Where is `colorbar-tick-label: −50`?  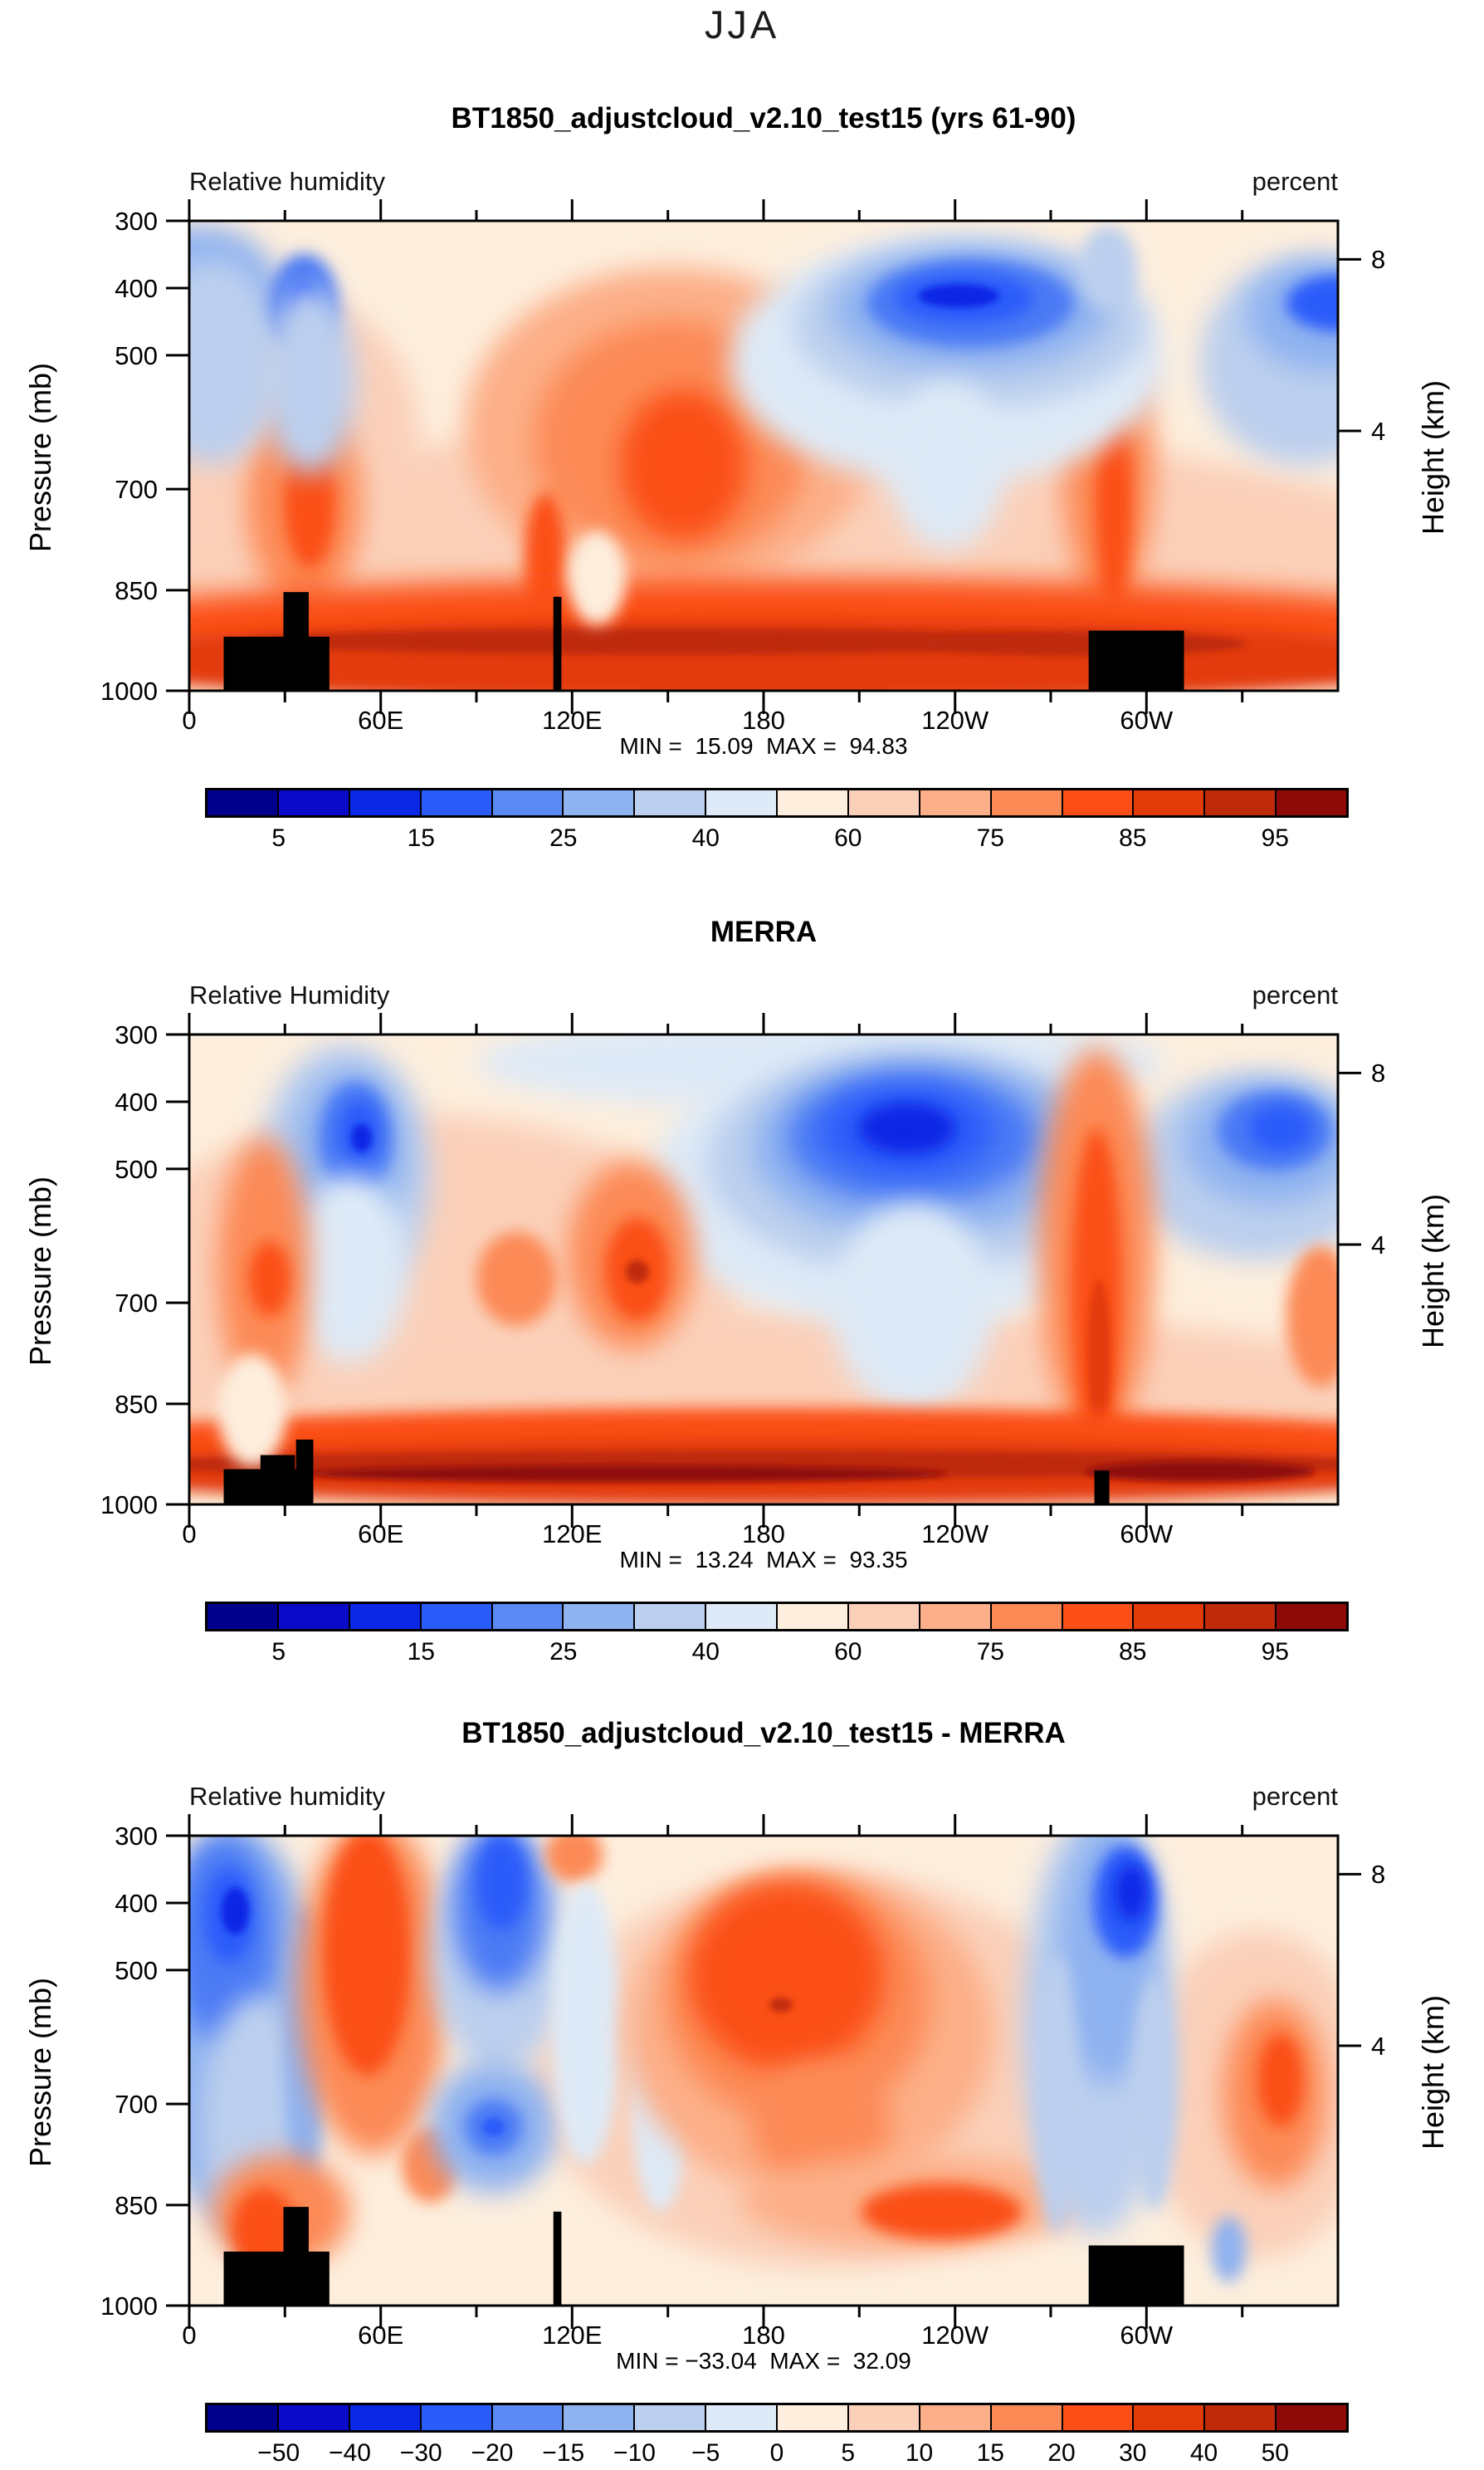 colorbar-tick-label: −50 is located at coordinates (278, 2453).